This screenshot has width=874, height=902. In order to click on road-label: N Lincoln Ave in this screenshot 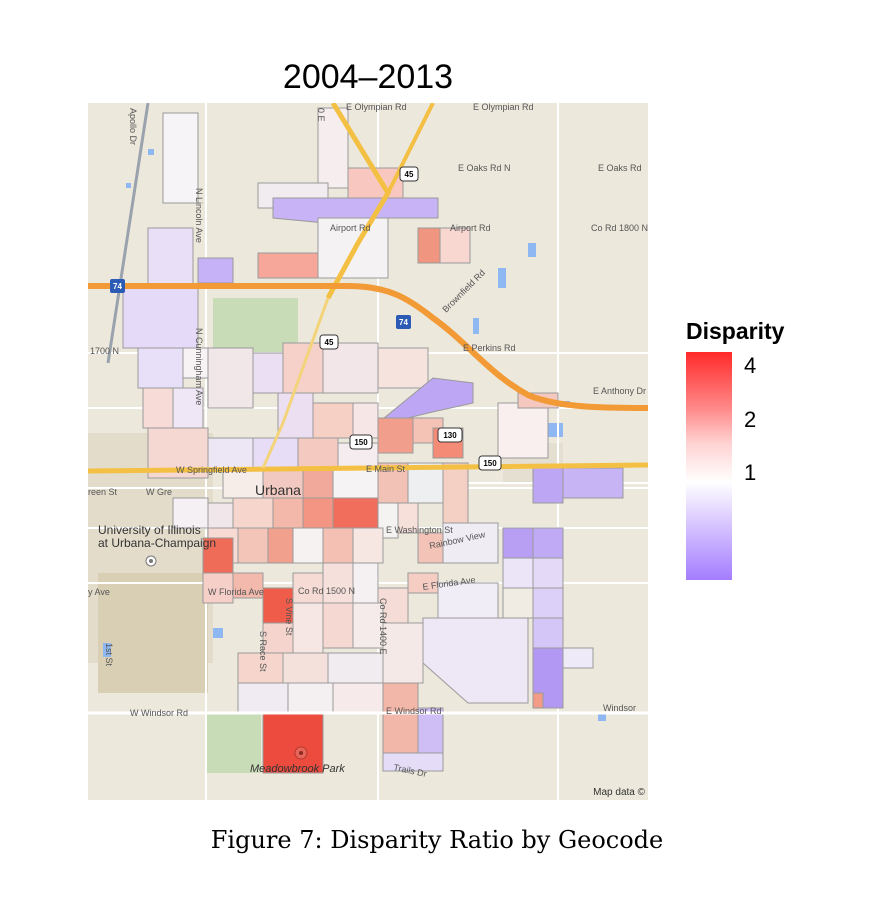, I will do `click(199, 215)`.